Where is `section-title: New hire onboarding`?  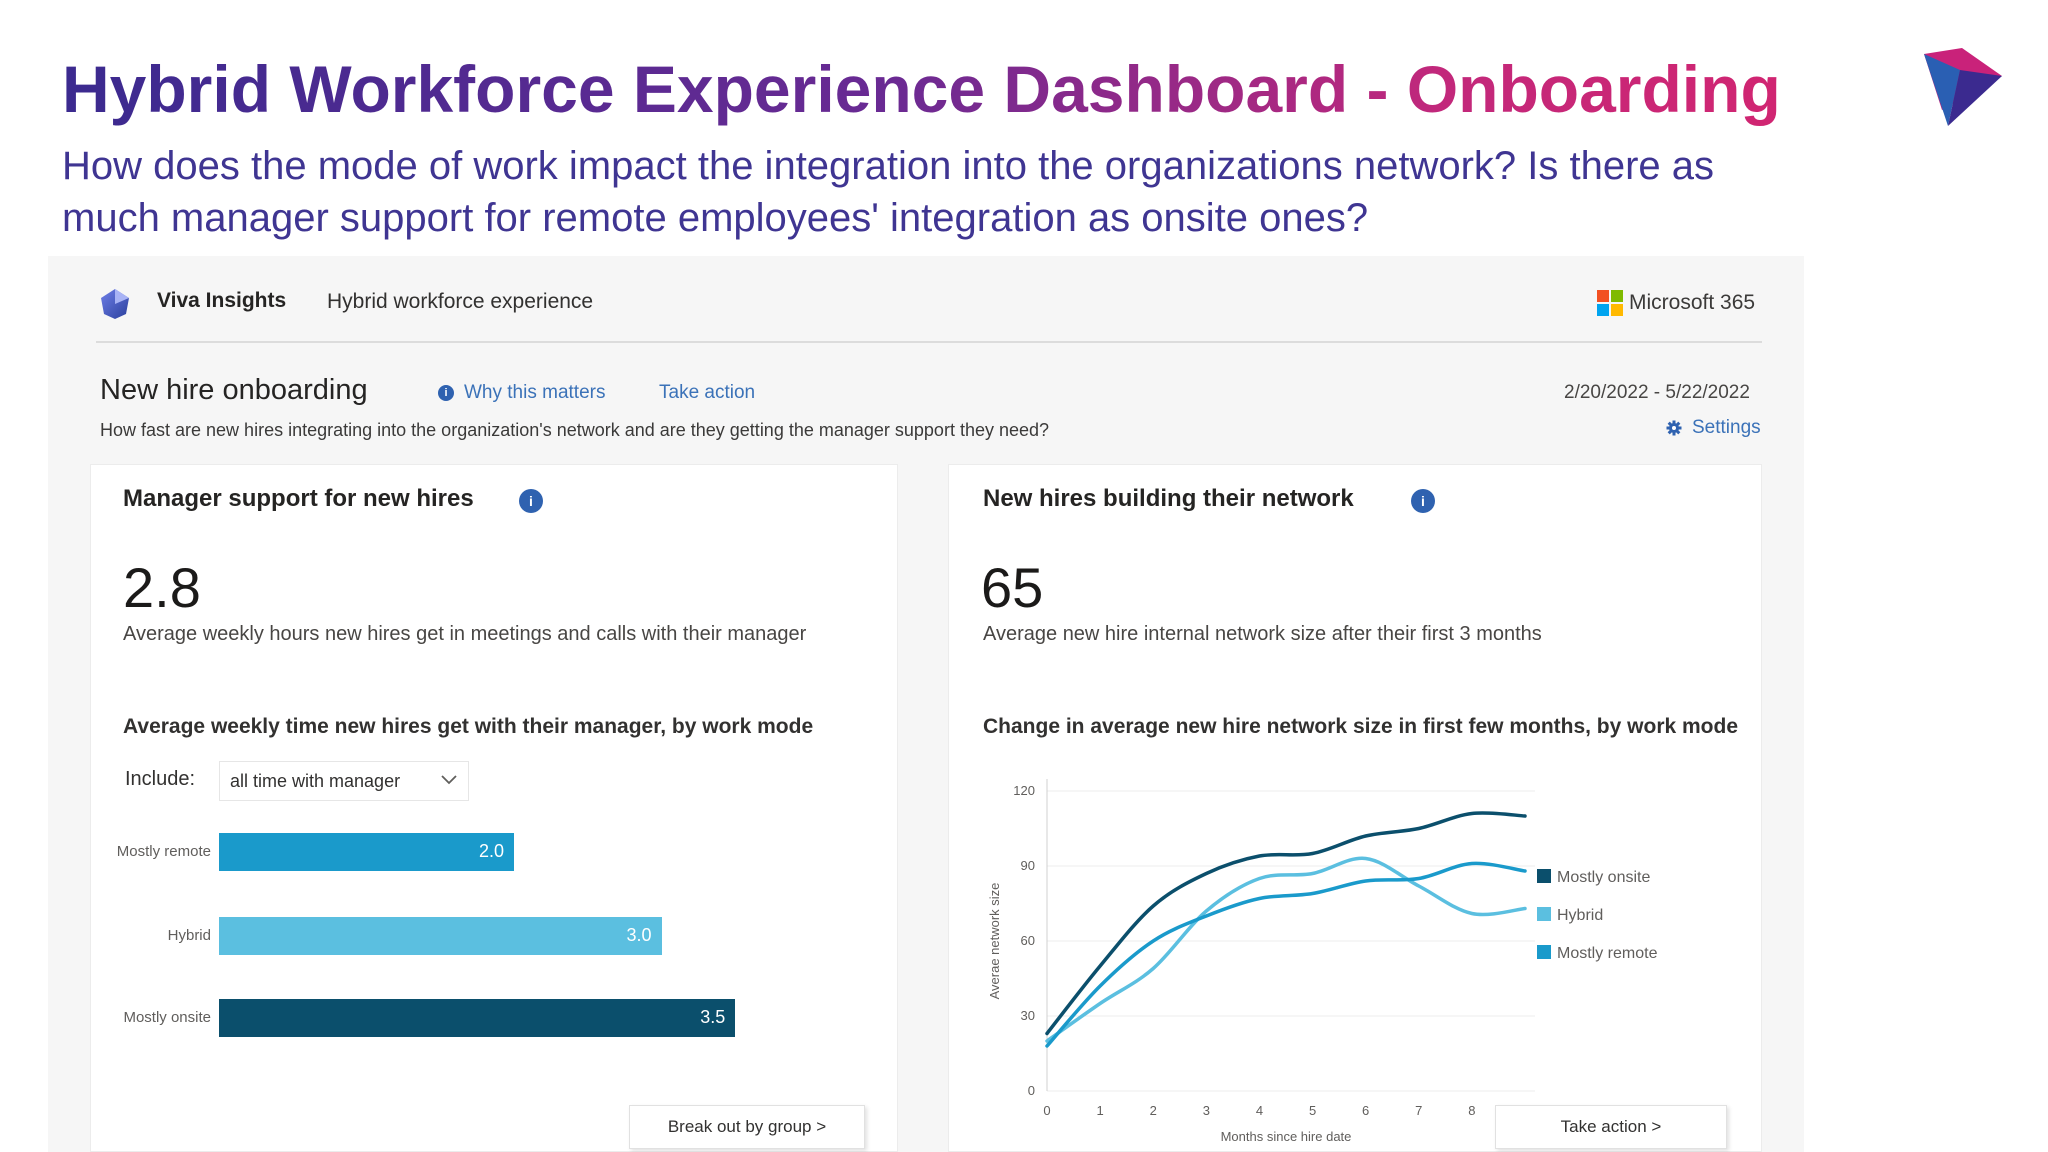 section-title: New hire onboarding is located at coordinates (234, 390).